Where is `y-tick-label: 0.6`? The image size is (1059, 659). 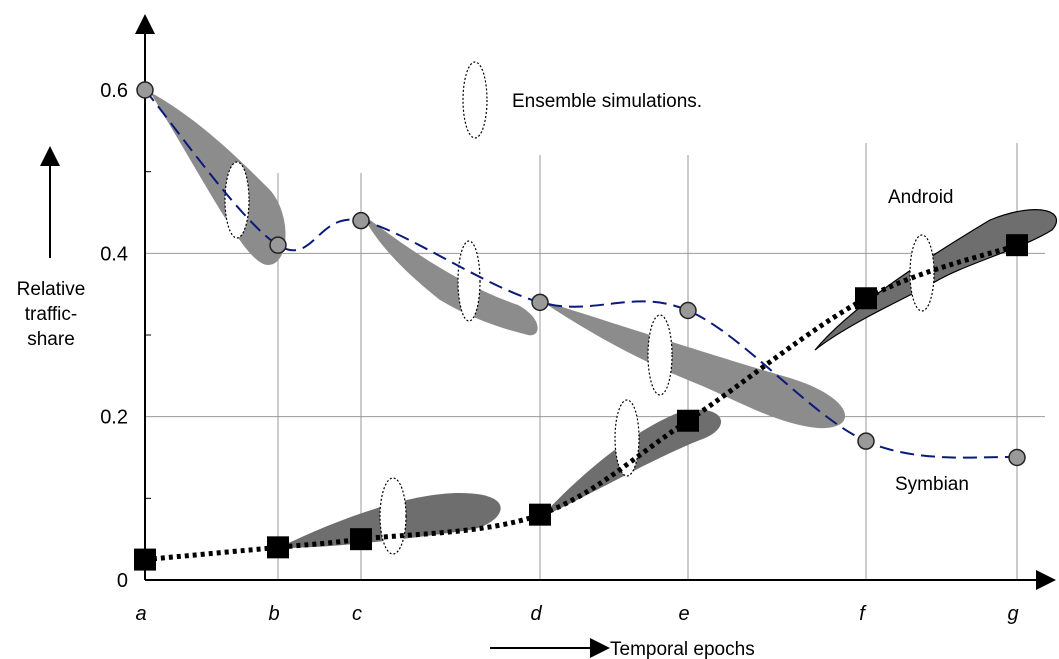
y-tick-label: 0.6 is located at coordinates (114, 91).